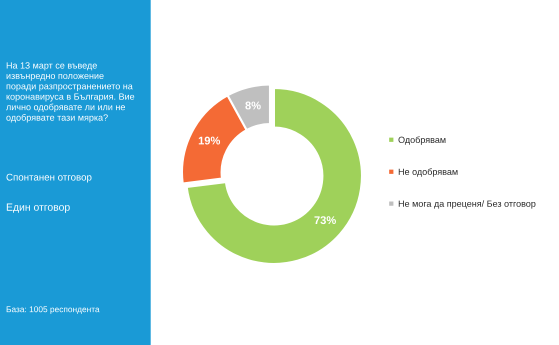 The height and width of the screenshot is (345, 559). What do you see at coordinates (49, 178) in the screenshot?
I see `text: Спонтанен отговор` at bounding box center [49, 178].